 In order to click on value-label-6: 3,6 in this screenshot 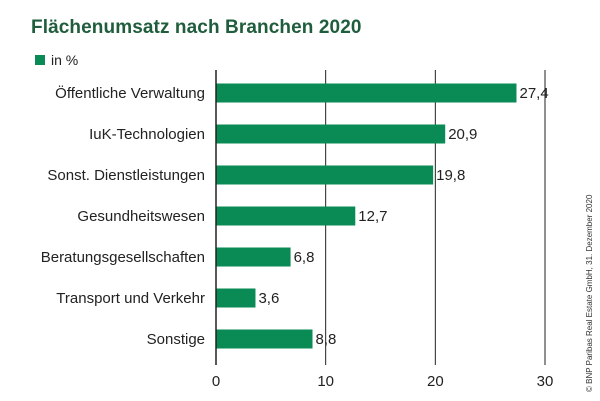, I will do `click(268, 298)`.